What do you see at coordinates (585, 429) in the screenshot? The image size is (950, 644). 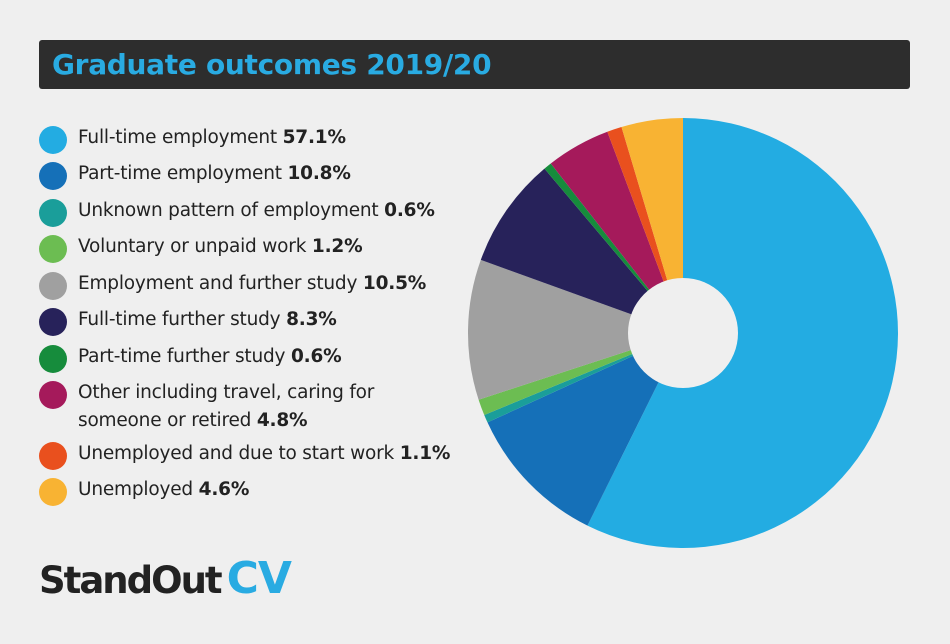 I see `pie-slice-part-time-employment` at bounding box center [585, 429].